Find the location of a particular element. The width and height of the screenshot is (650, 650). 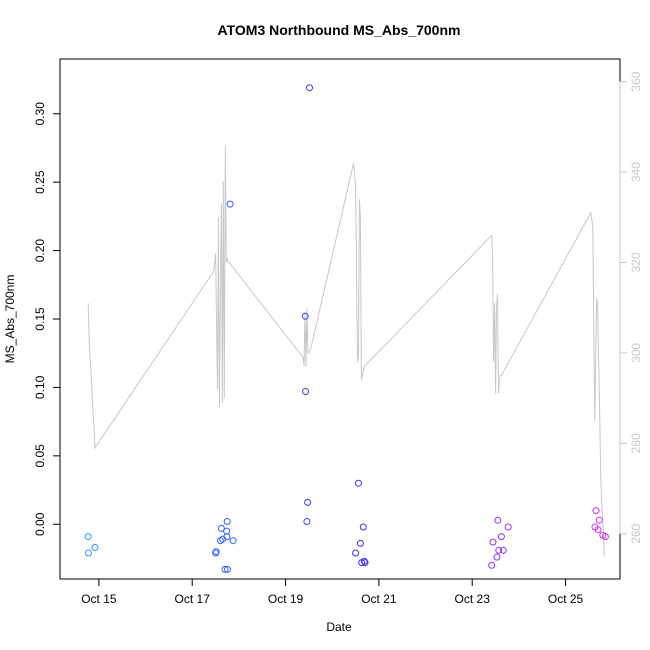

y-tick-label: 0.05 is located at coordinates (40, 456).